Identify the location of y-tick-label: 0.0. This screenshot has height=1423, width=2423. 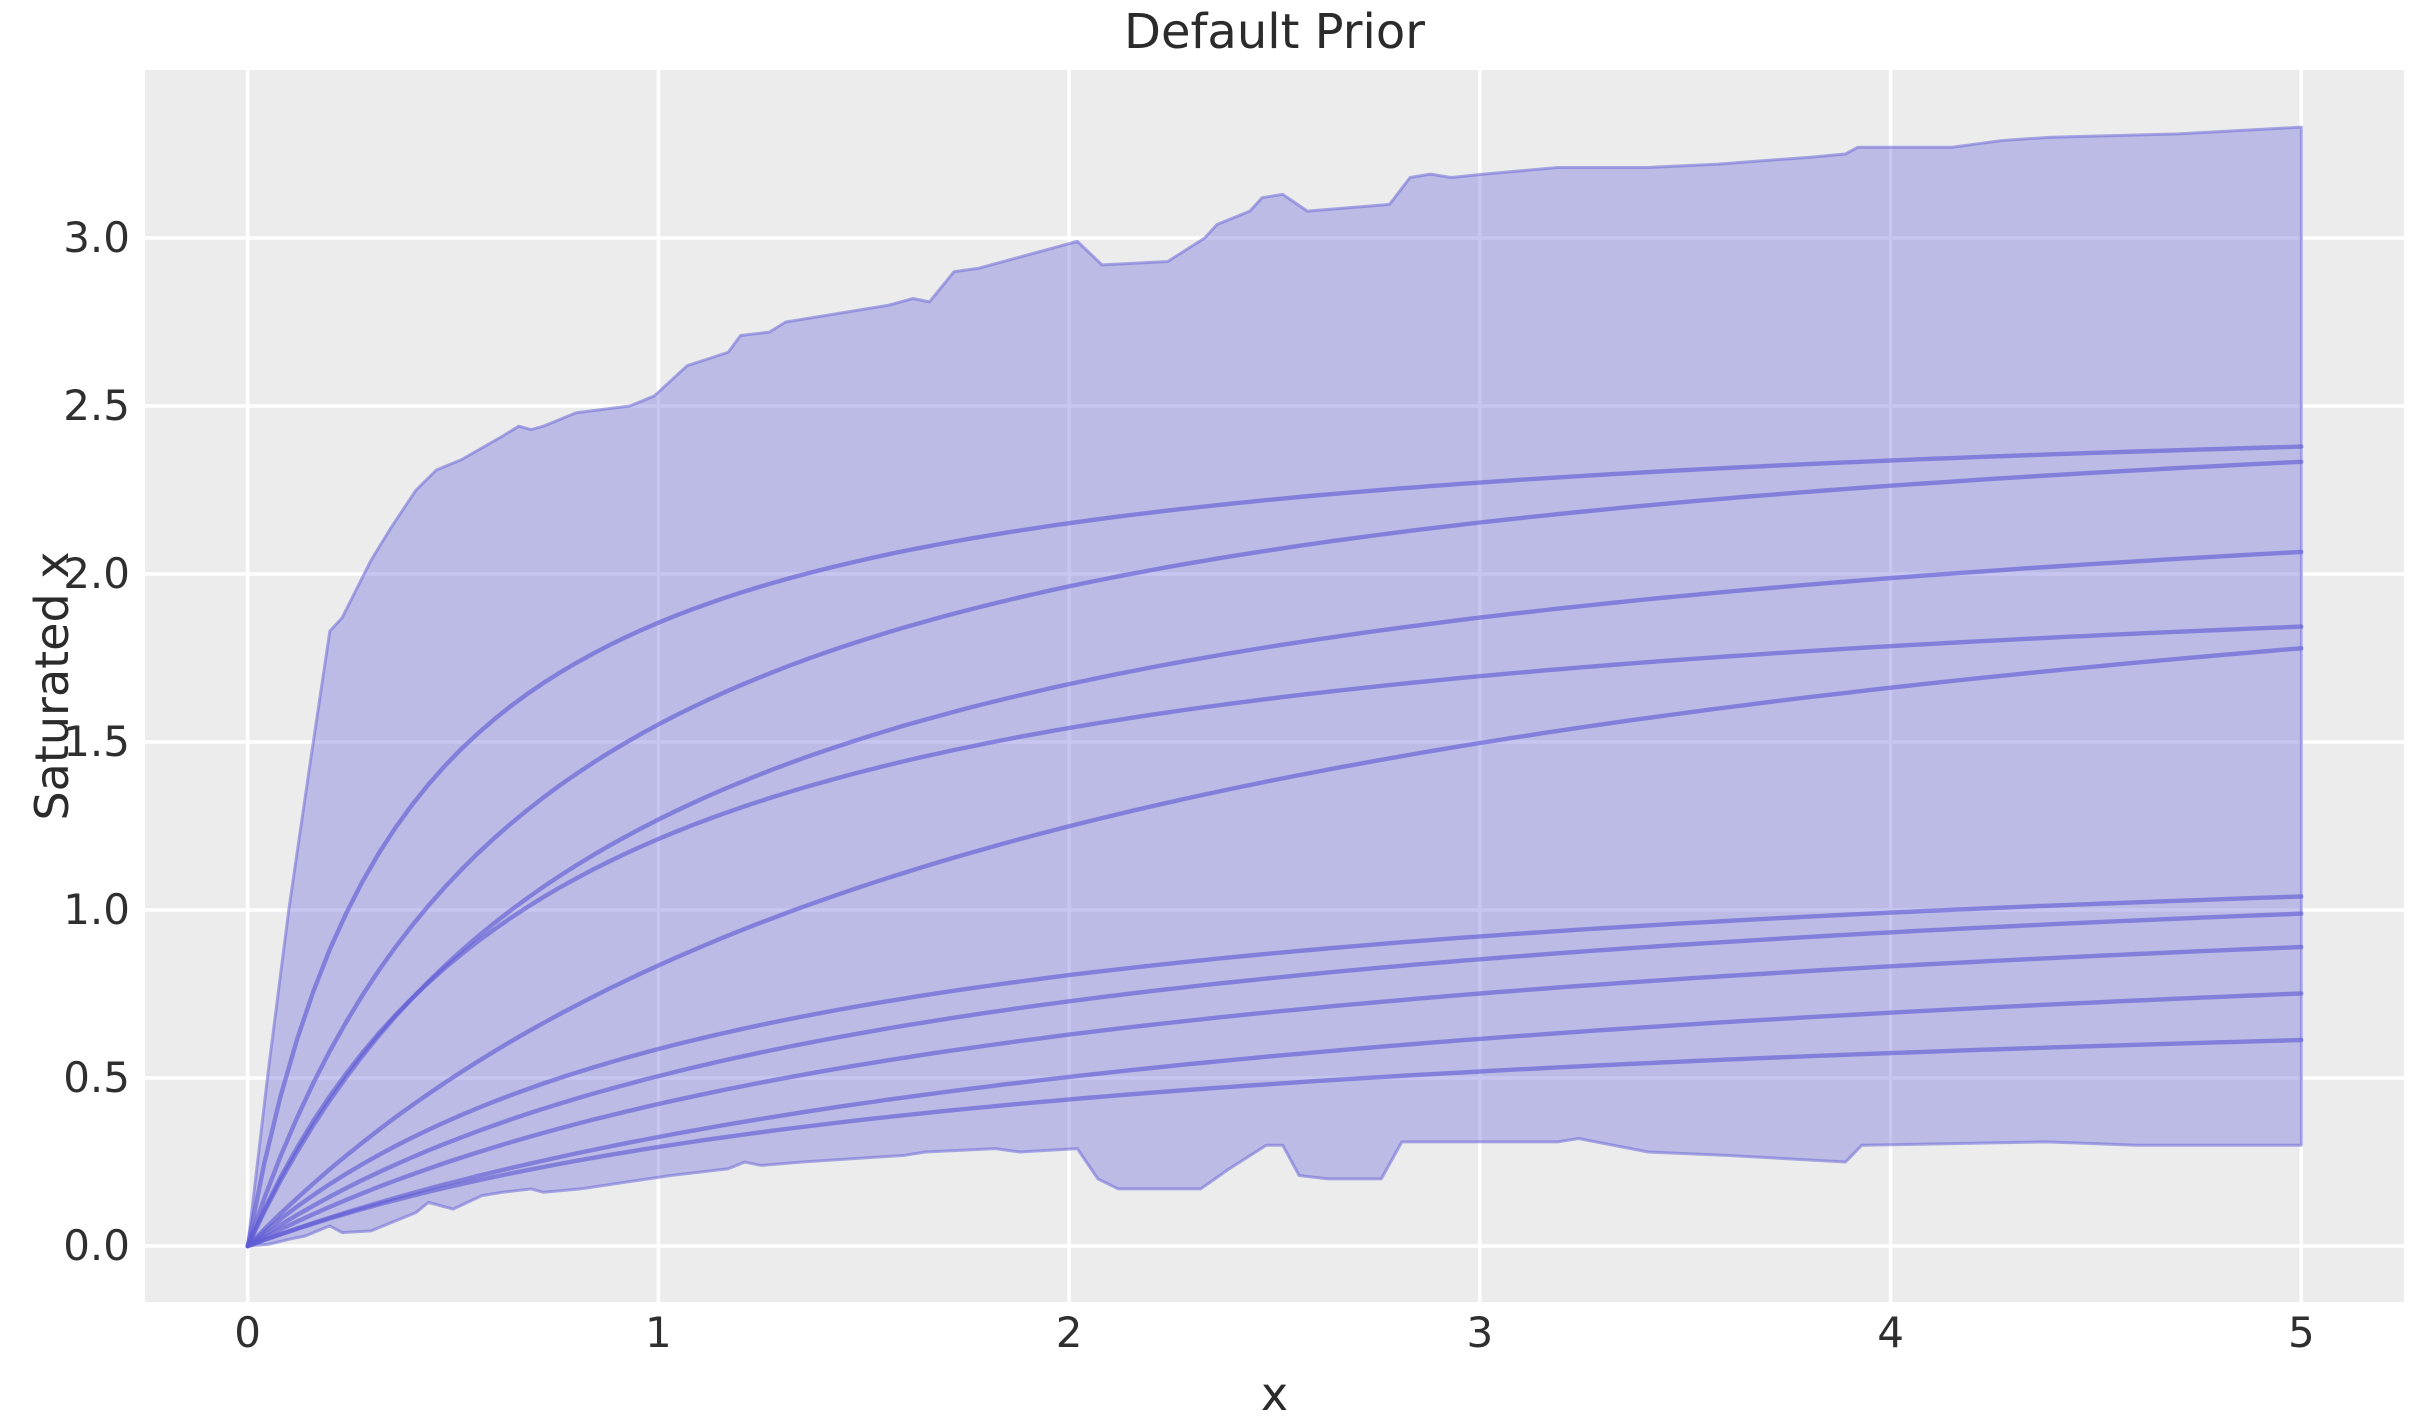
(96, 1246).